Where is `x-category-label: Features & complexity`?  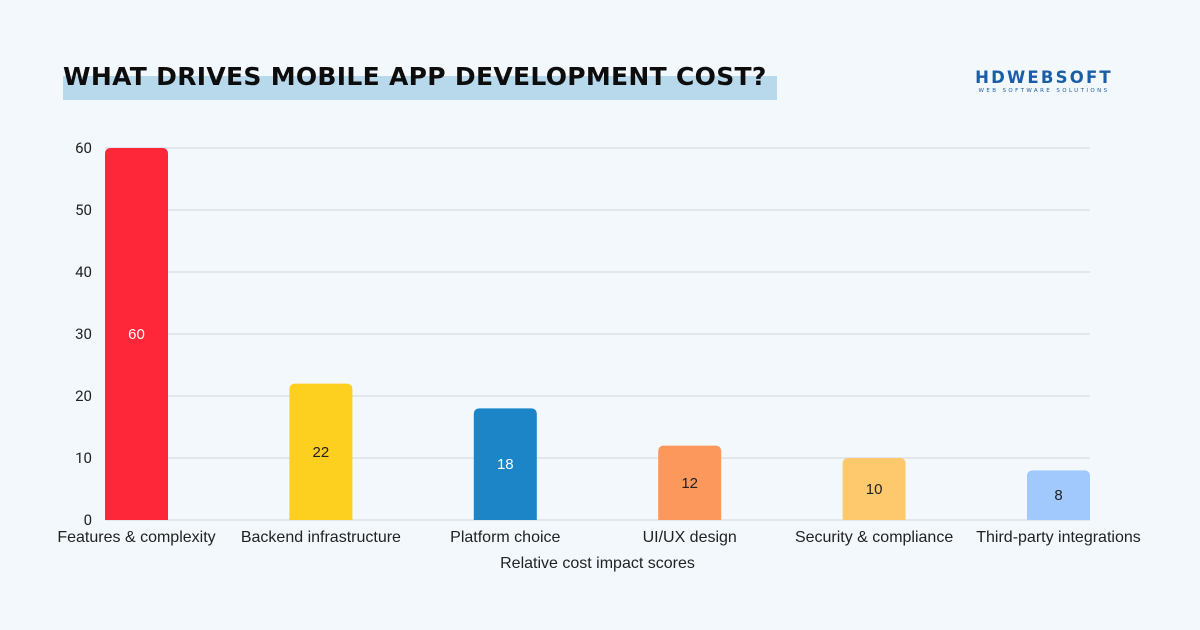 x-category-label: Features & complexity is located at coordinates (136, 537).